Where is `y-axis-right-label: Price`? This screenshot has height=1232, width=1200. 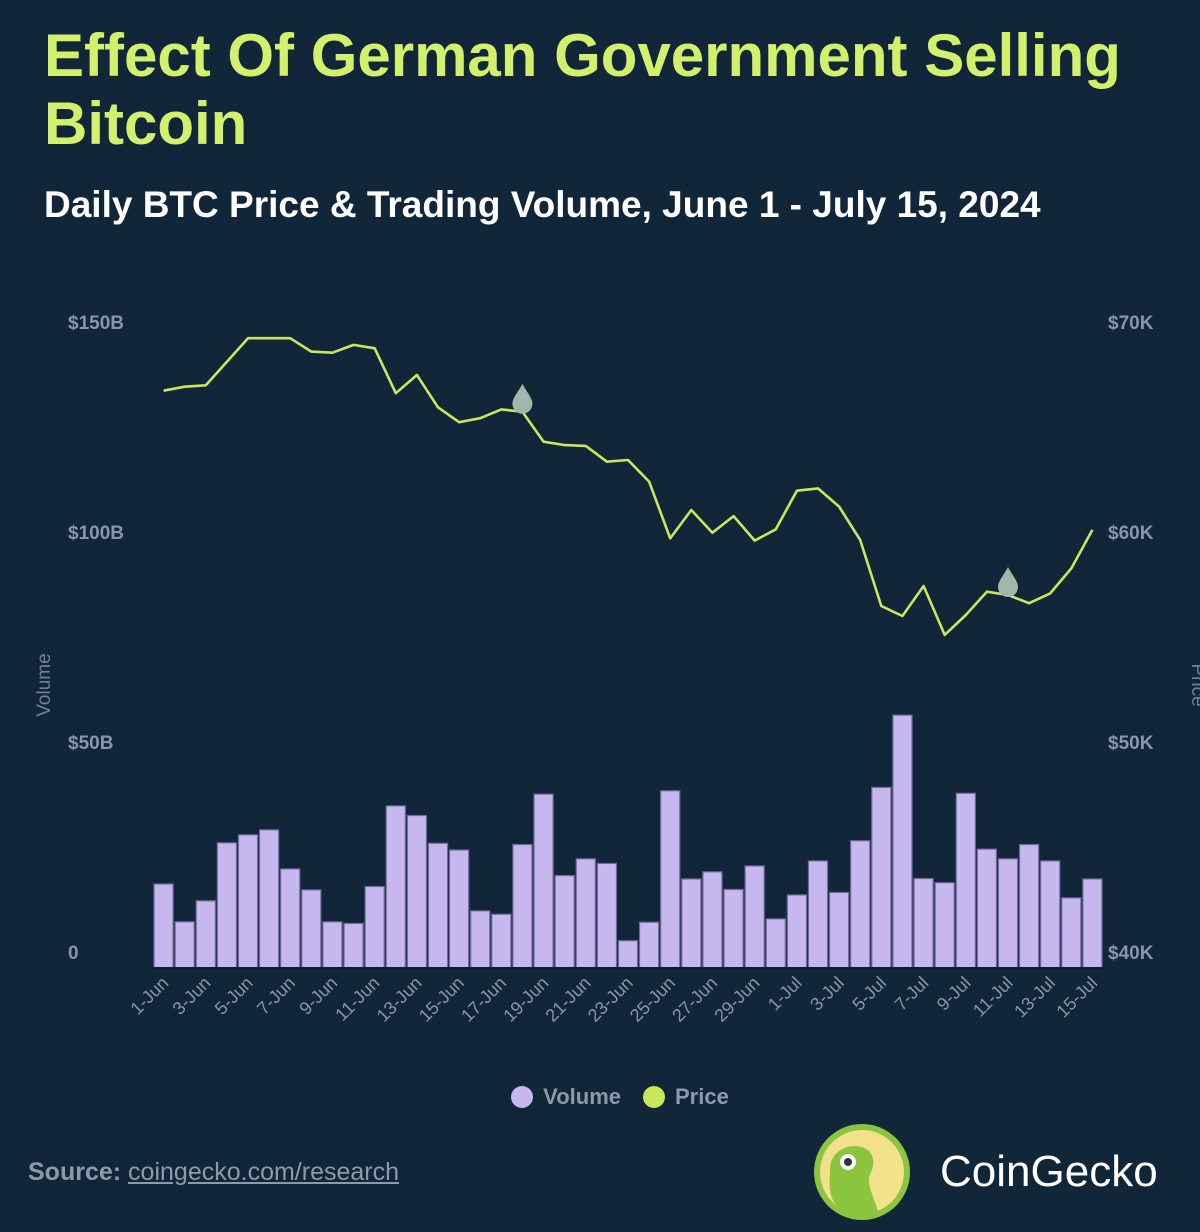 y-axis-right-label: Price is located at coordinates (1193, 684).